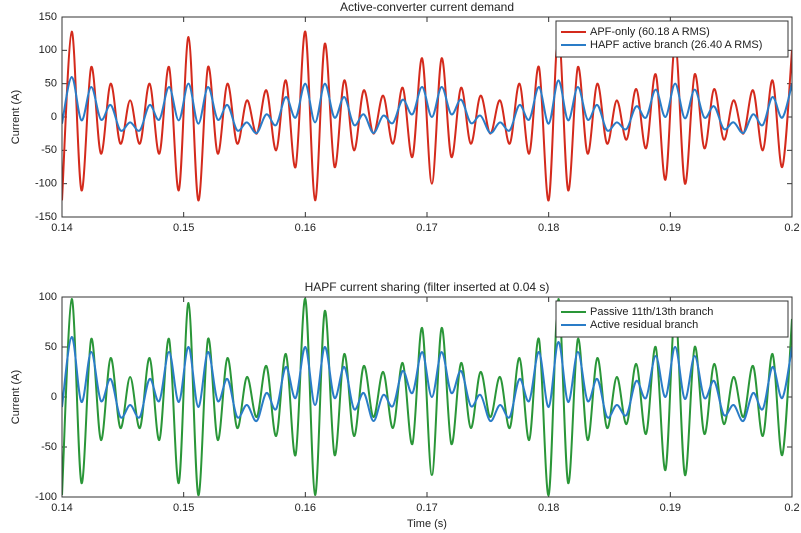  Describe the element at coordinates (48, 17) in the screenshot. I see `y-tick-label: 150` at that location.